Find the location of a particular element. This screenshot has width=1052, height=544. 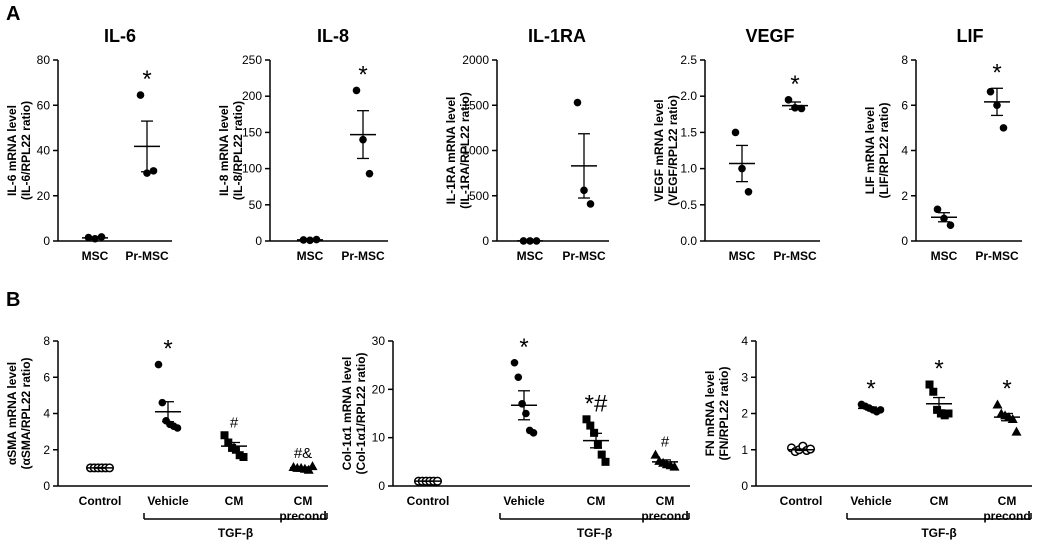

chart8-category-label: precond is located at coordinates (1006, 516).